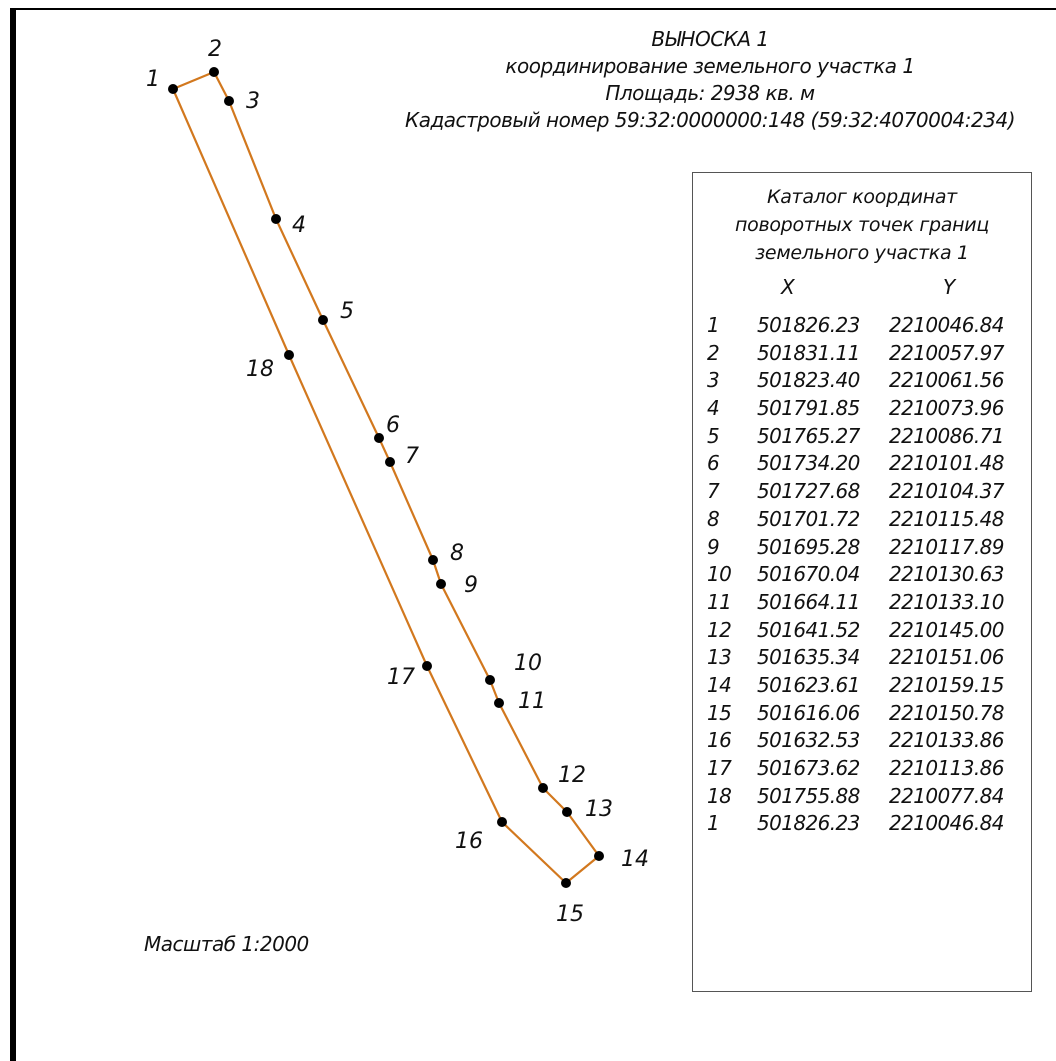 The height and width of the screenshot is (1061, 1056). What do you see at coordinates (862, 493) in the screenshot?
I see `table-row: 7 501727.68 2210104.37` at bounding box center [862, 493].